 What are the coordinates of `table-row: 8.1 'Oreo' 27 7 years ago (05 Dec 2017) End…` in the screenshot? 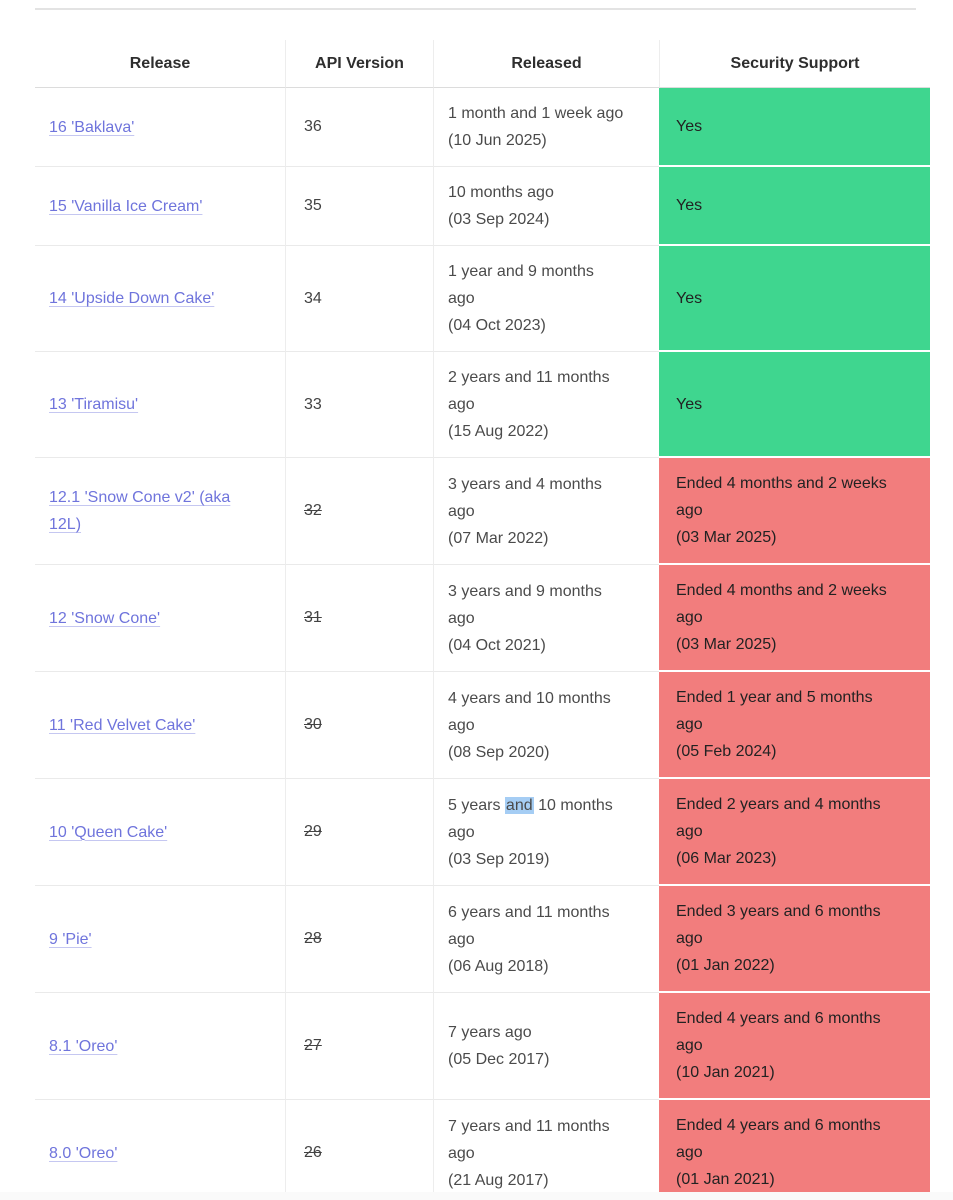 It's located at (482, 1046).